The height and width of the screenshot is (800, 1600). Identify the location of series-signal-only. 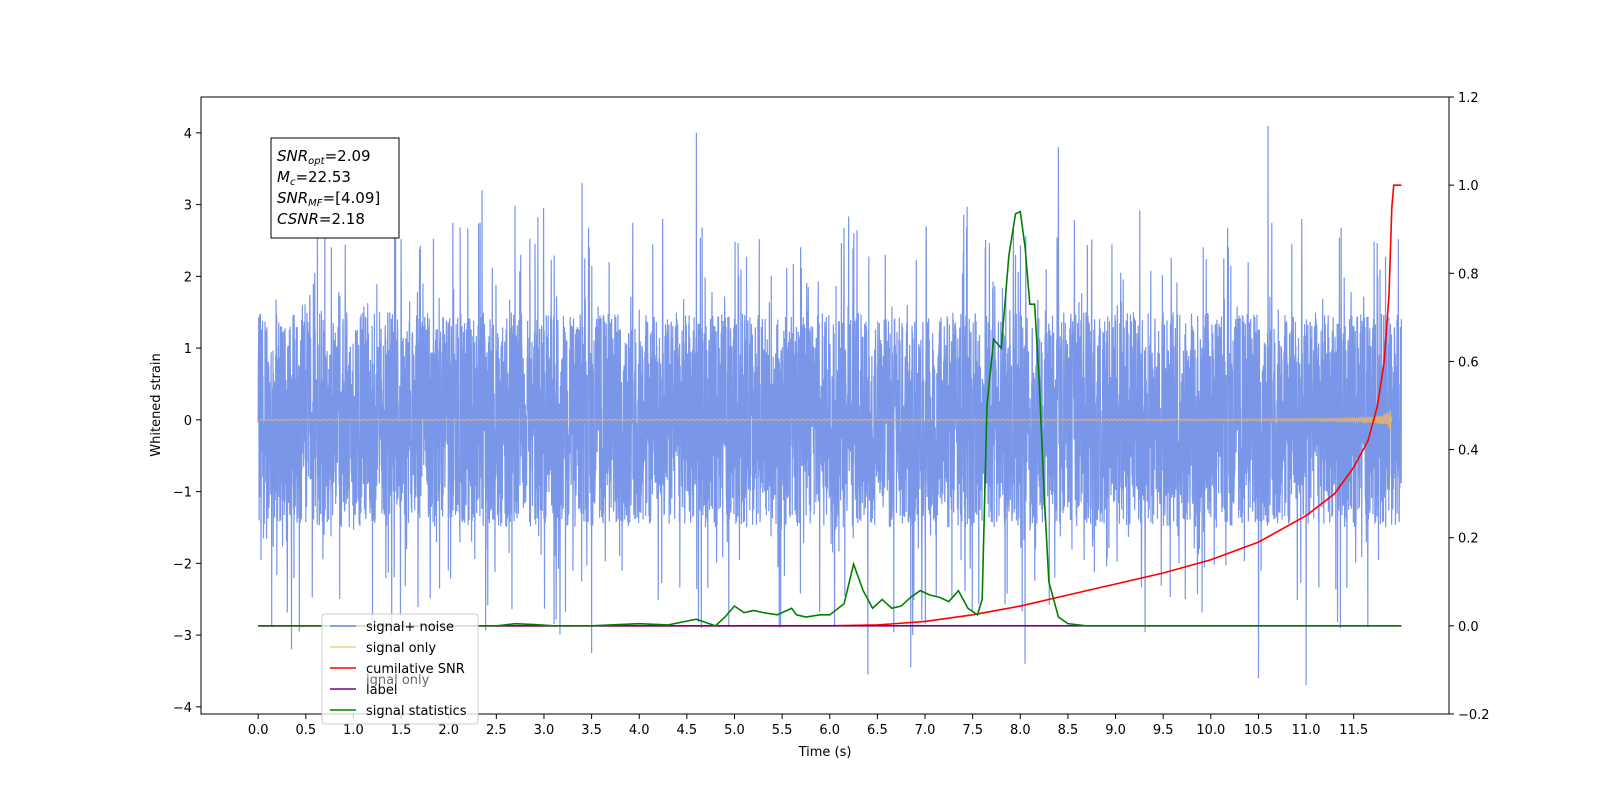
(825, 419).